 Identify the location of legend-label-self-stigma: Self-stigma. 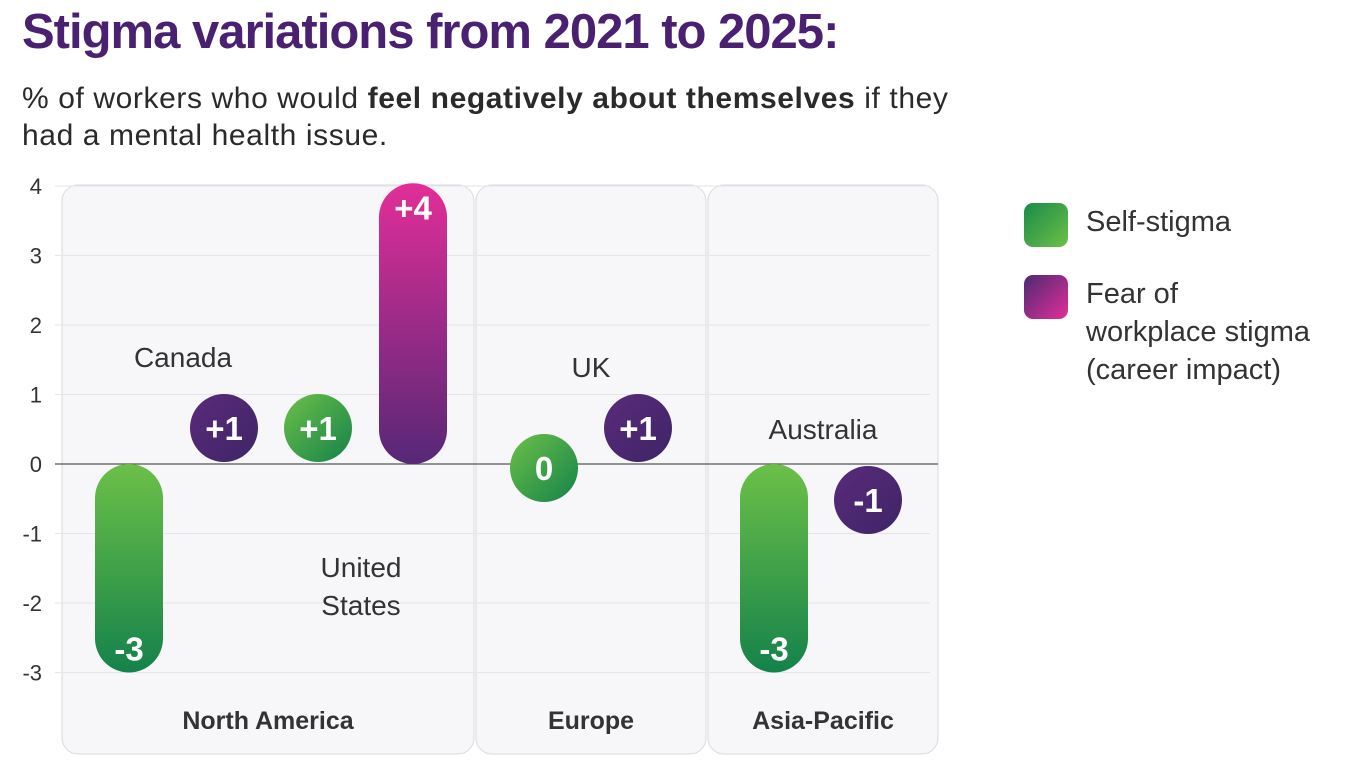
(1159, 222).